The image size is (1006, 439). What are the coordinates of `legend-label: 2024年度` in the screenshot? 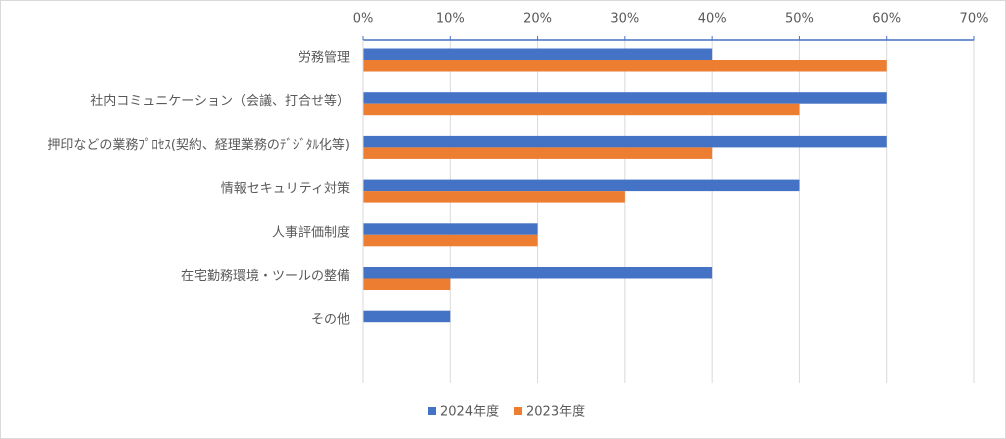 It's located at (469, 412).